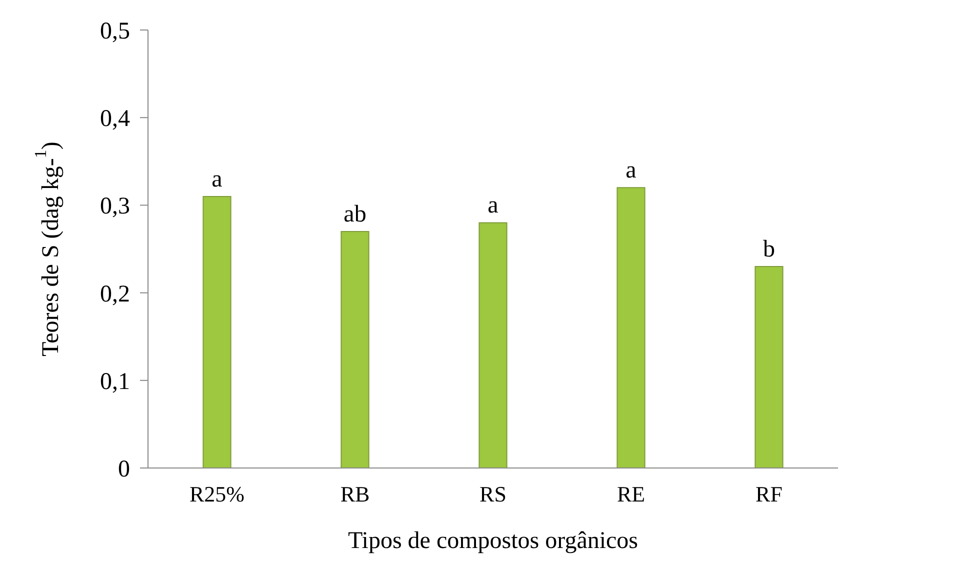 The width and height of the screenshot is (958, 567). Describe the element at coordinates (769, 249) in the screenshot. I see `annotation: b` at that location.